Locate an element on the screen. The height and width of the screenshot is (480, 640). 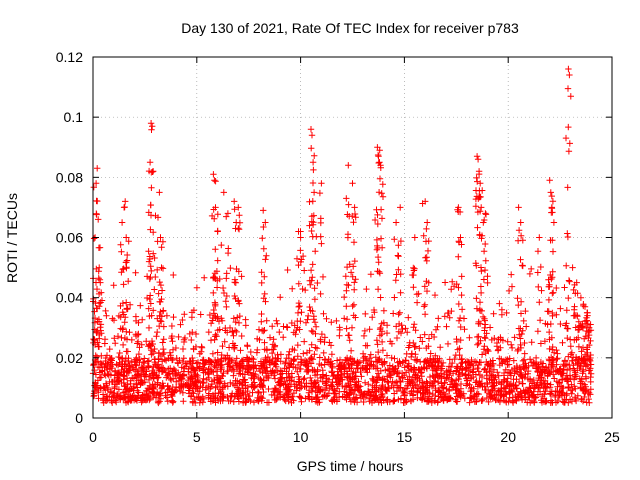
y-tick-label: 0.02 is located at coordinates (69, 358).